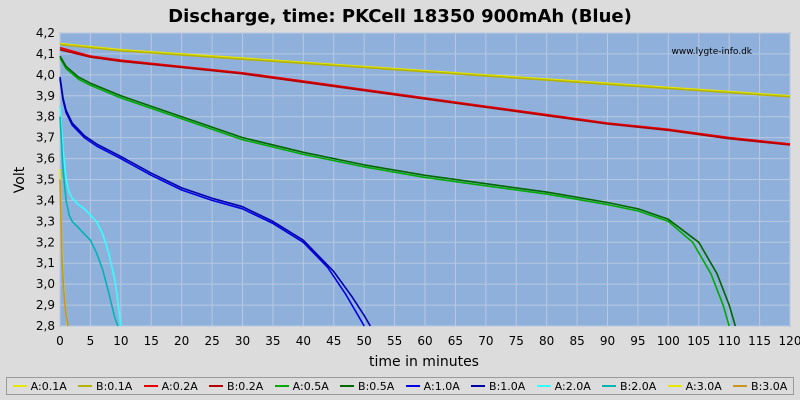 The height and width of the screenshot is (400, 800). Describe the element at coordinates (485, 341) in the screenshot. I see `x-tick-label: 70` at that location.